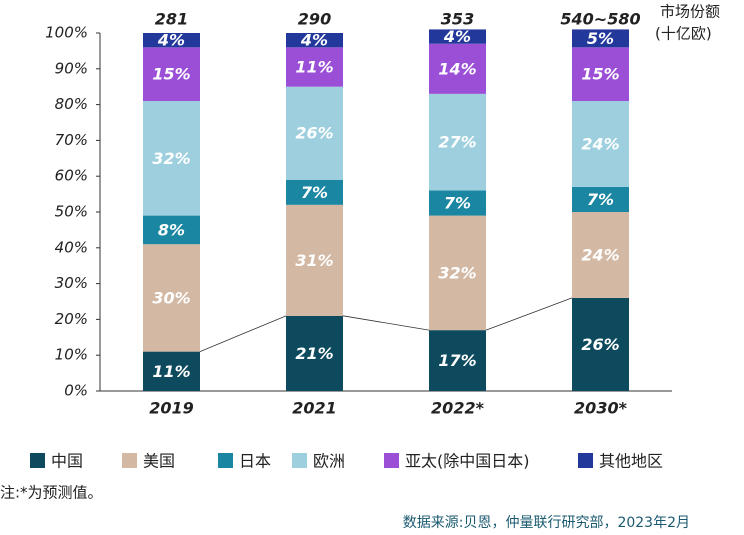 The width and height of the screenshot is (744, 535). Describe the element at coordinates (683, 34) in the screenshot. I see `unit-label: (十亿欧)` at that location.